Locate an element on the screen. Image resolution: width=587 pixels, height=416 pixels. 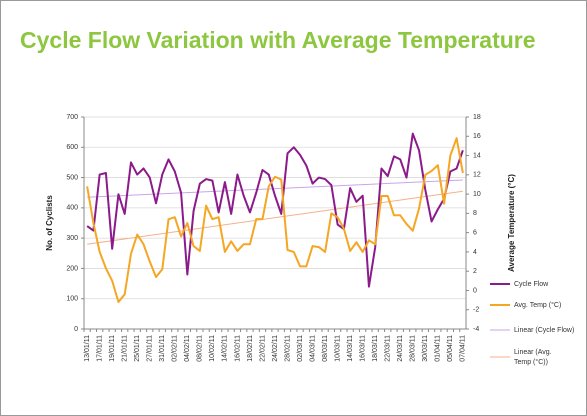
legend-label: Linear (Cycle Flow) is located at coordinates (544, 330).